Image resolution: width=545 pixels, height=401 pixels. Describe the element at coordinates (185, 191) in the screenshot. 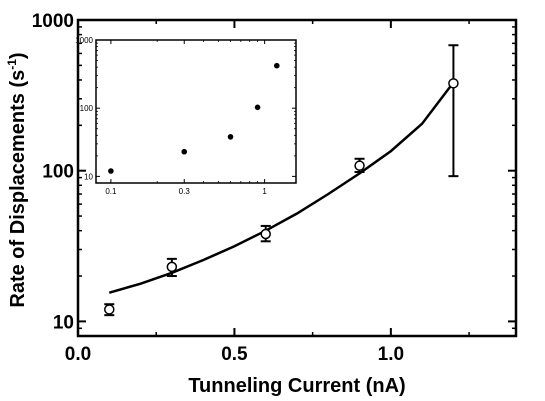

I see `inset-x-tick-label: 0.3` at that location.